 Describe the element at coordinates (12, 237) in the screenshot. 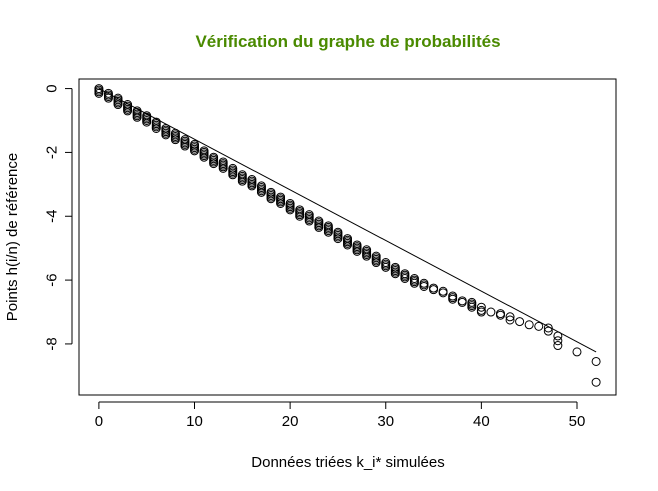

I see `y-axis-label: Points h(i/n) de référence` at that location.